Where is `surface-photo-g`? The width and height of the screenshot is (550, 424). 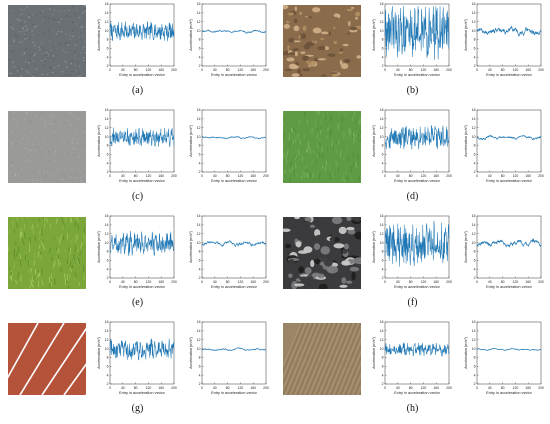
surface-photo-g is located at coordinates (47, 359).